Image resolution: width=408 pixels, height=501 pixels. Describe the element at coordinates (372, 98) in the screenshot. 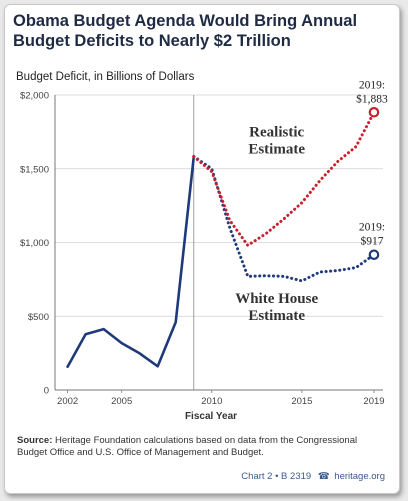

I see `annotation-value: $1,883` at that location.